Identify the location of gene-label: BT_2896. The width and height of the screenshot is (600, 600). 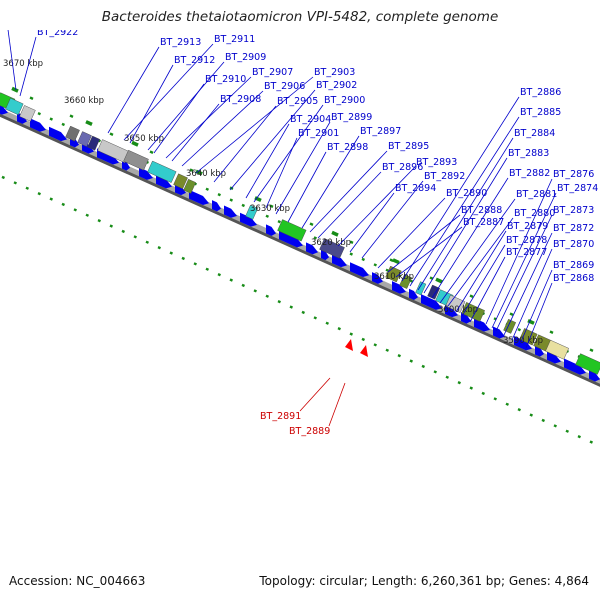
(402, 167).